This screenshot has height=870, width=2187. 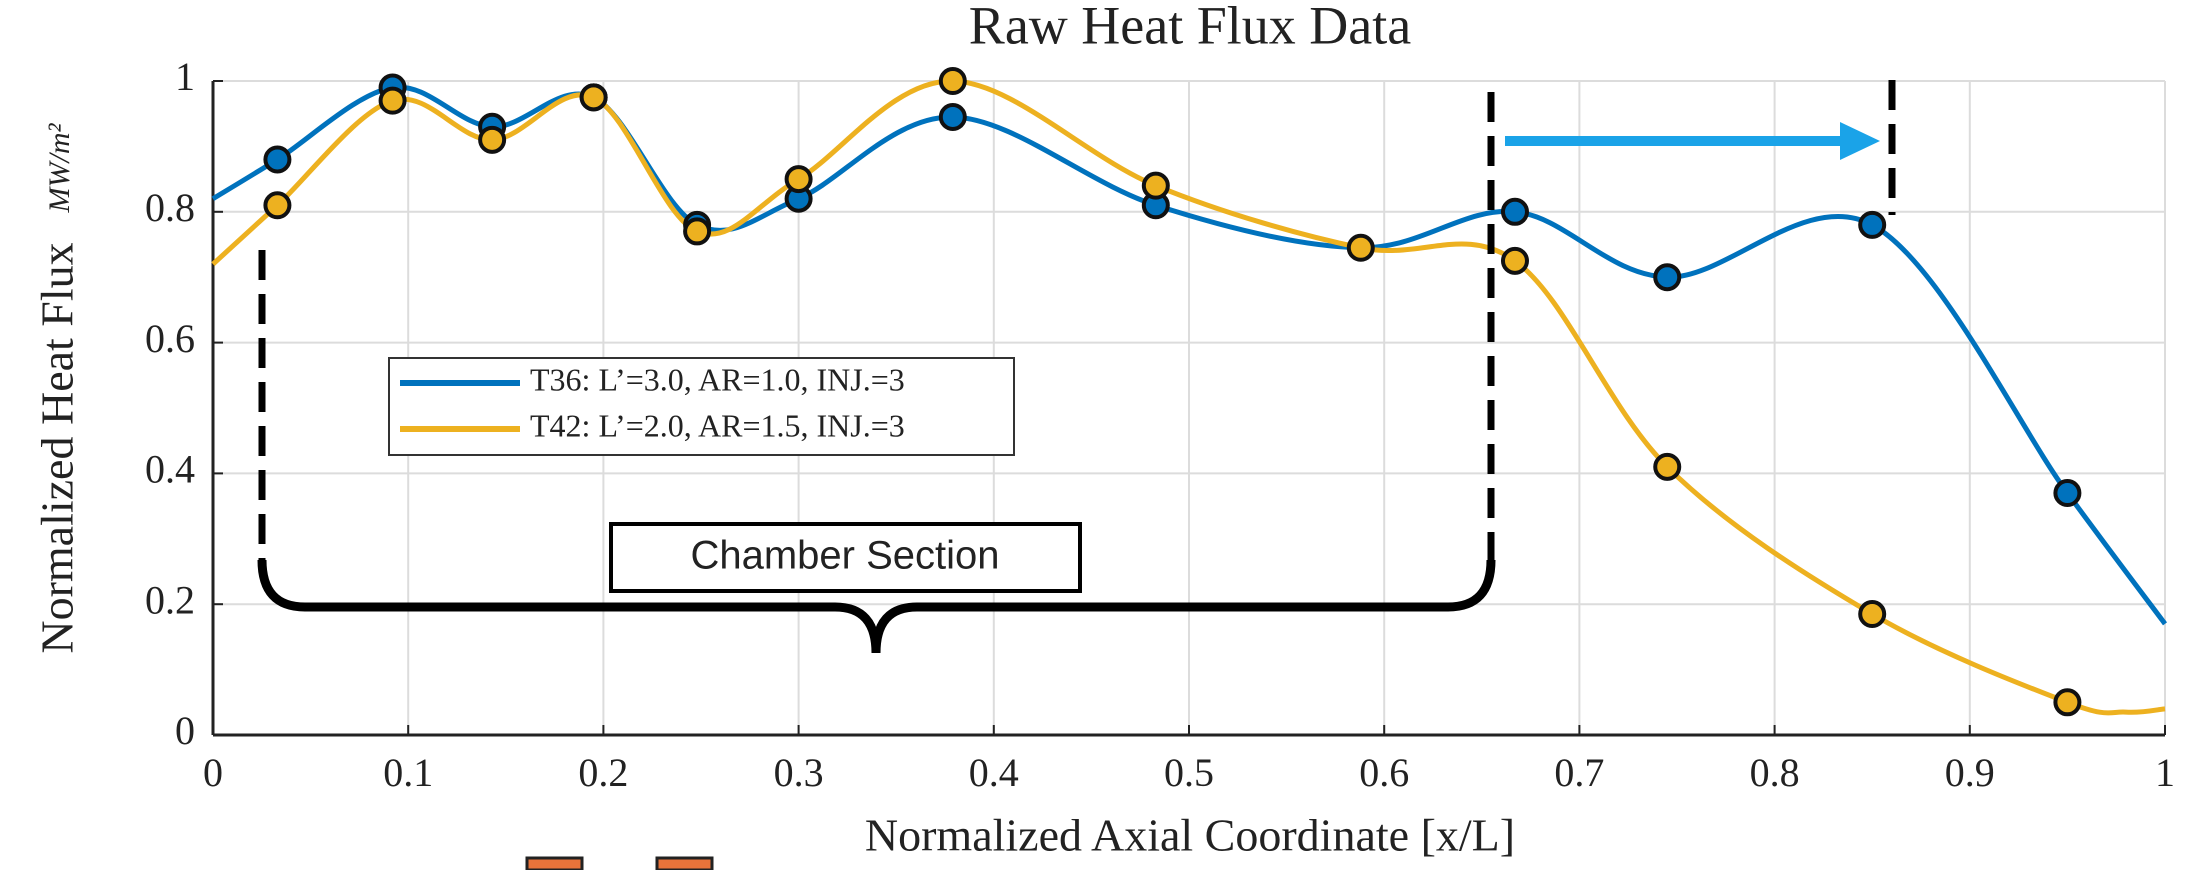 What do you see at coordinates (185, 76) in the screenshot?
I see `y-tick-label: 1` at bounding box center [185, 76].